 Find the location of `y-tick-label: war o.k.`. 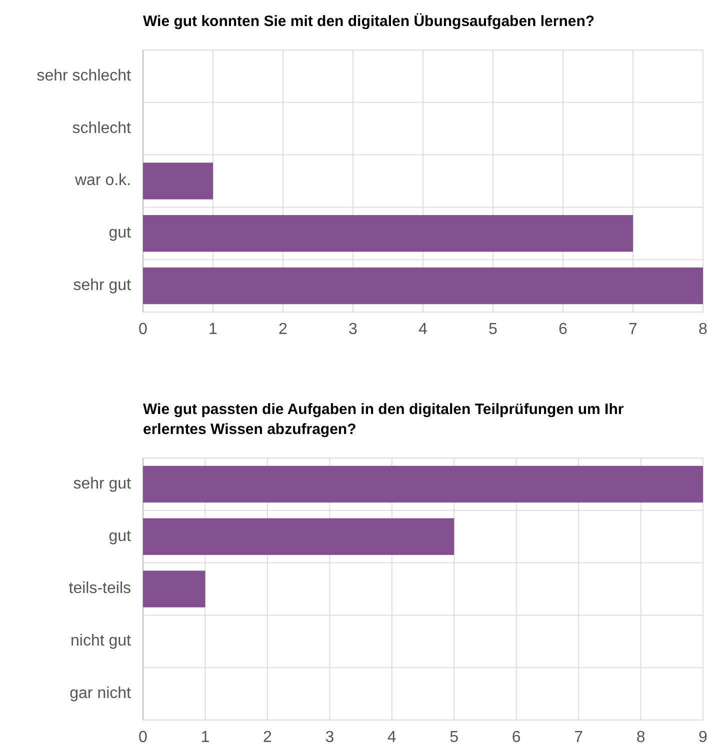

y-tick-label: war o.k. is located at coordinates (102, 181).